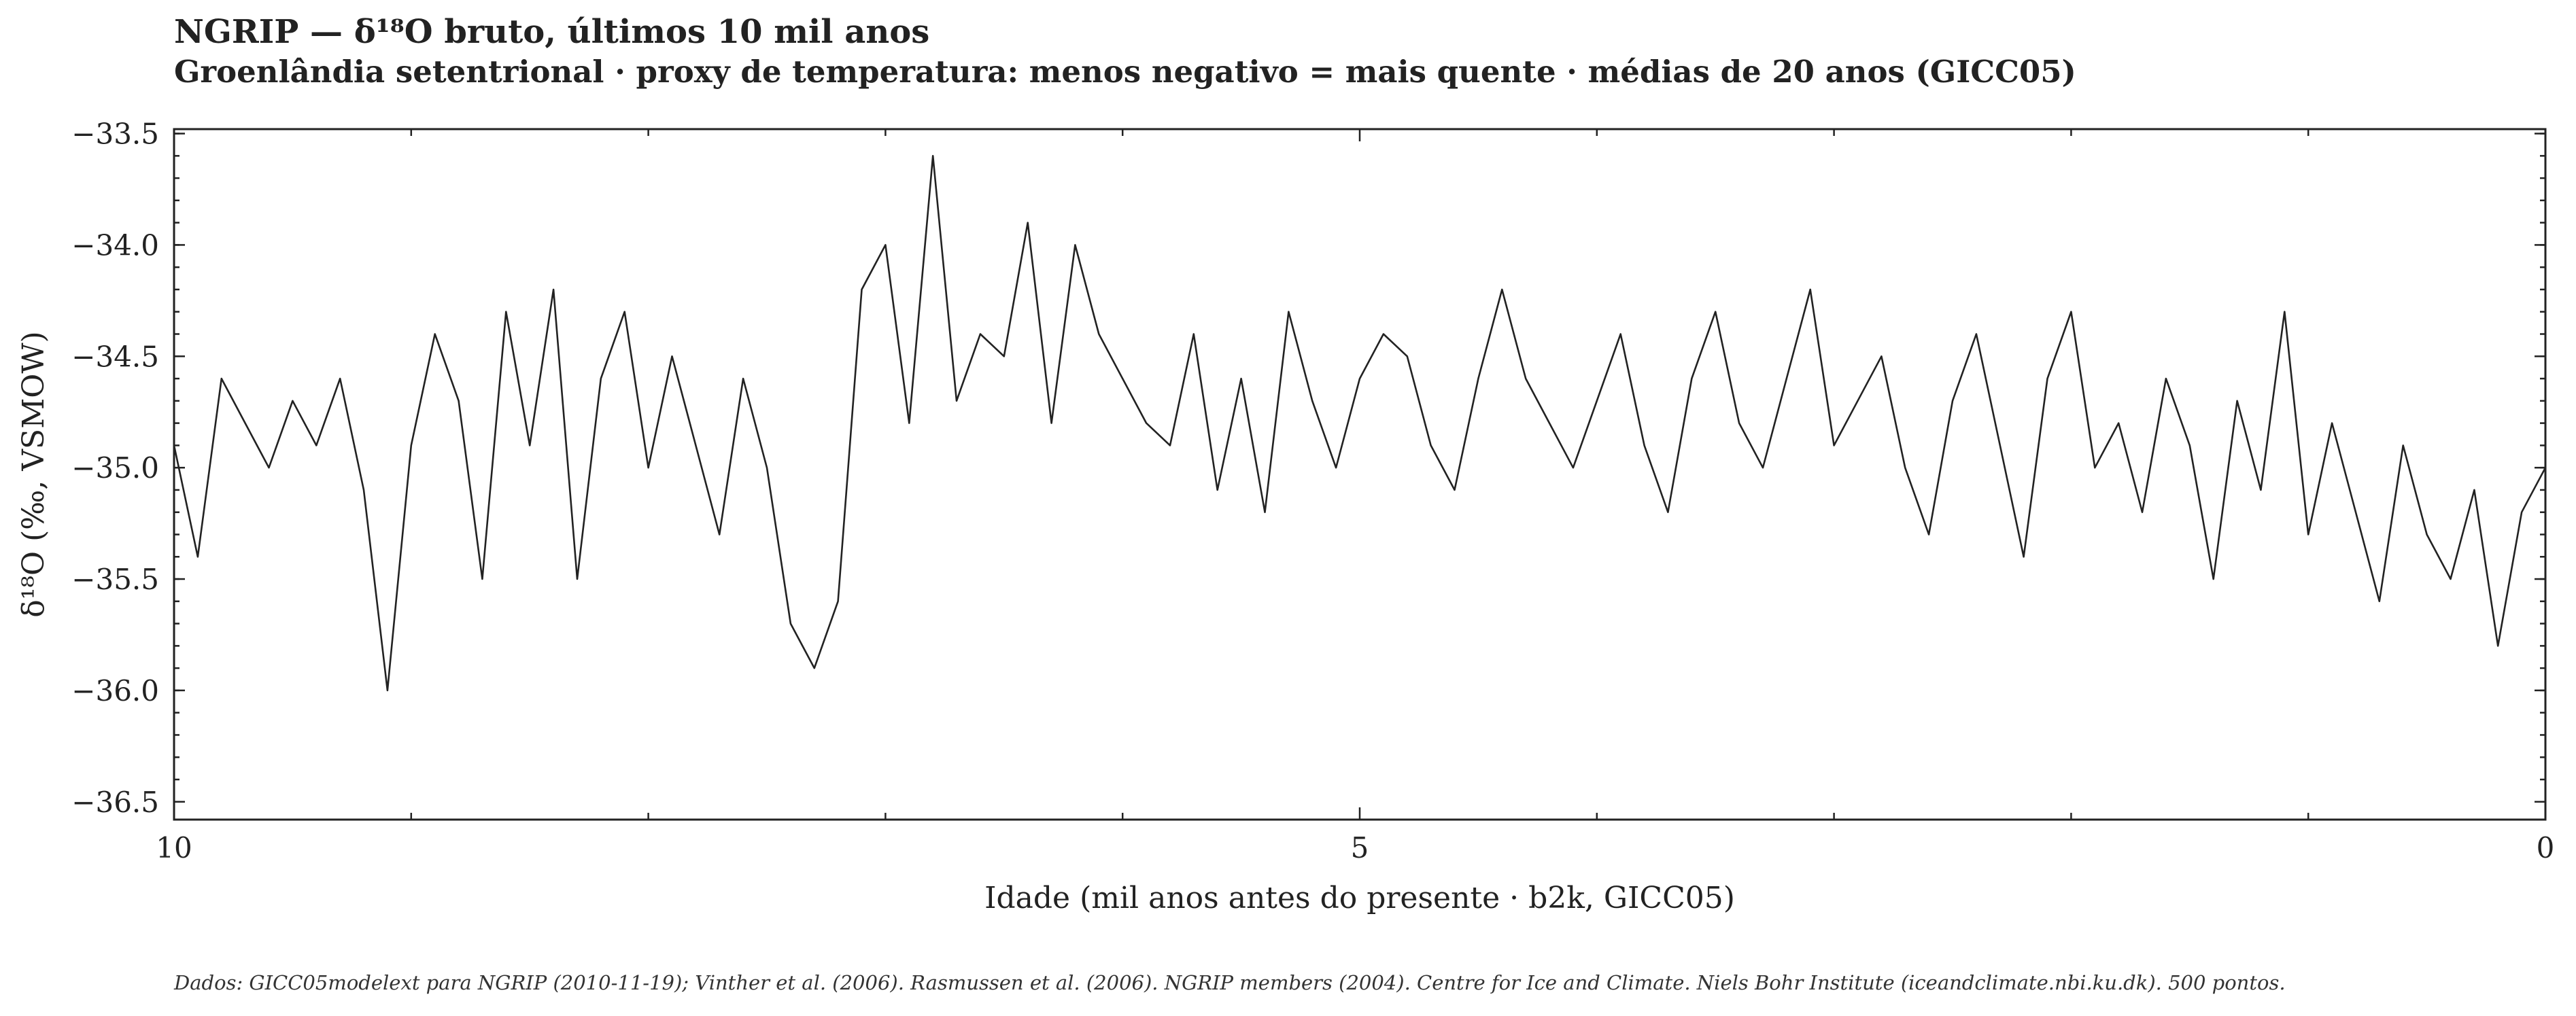 Image resolution: width=2576 pixels, height=1016 pixels. What do you see at coordinates (115, 579) in the screenshot?
I see `y-tick-label: −35.5` at bounding box center [115, 579].